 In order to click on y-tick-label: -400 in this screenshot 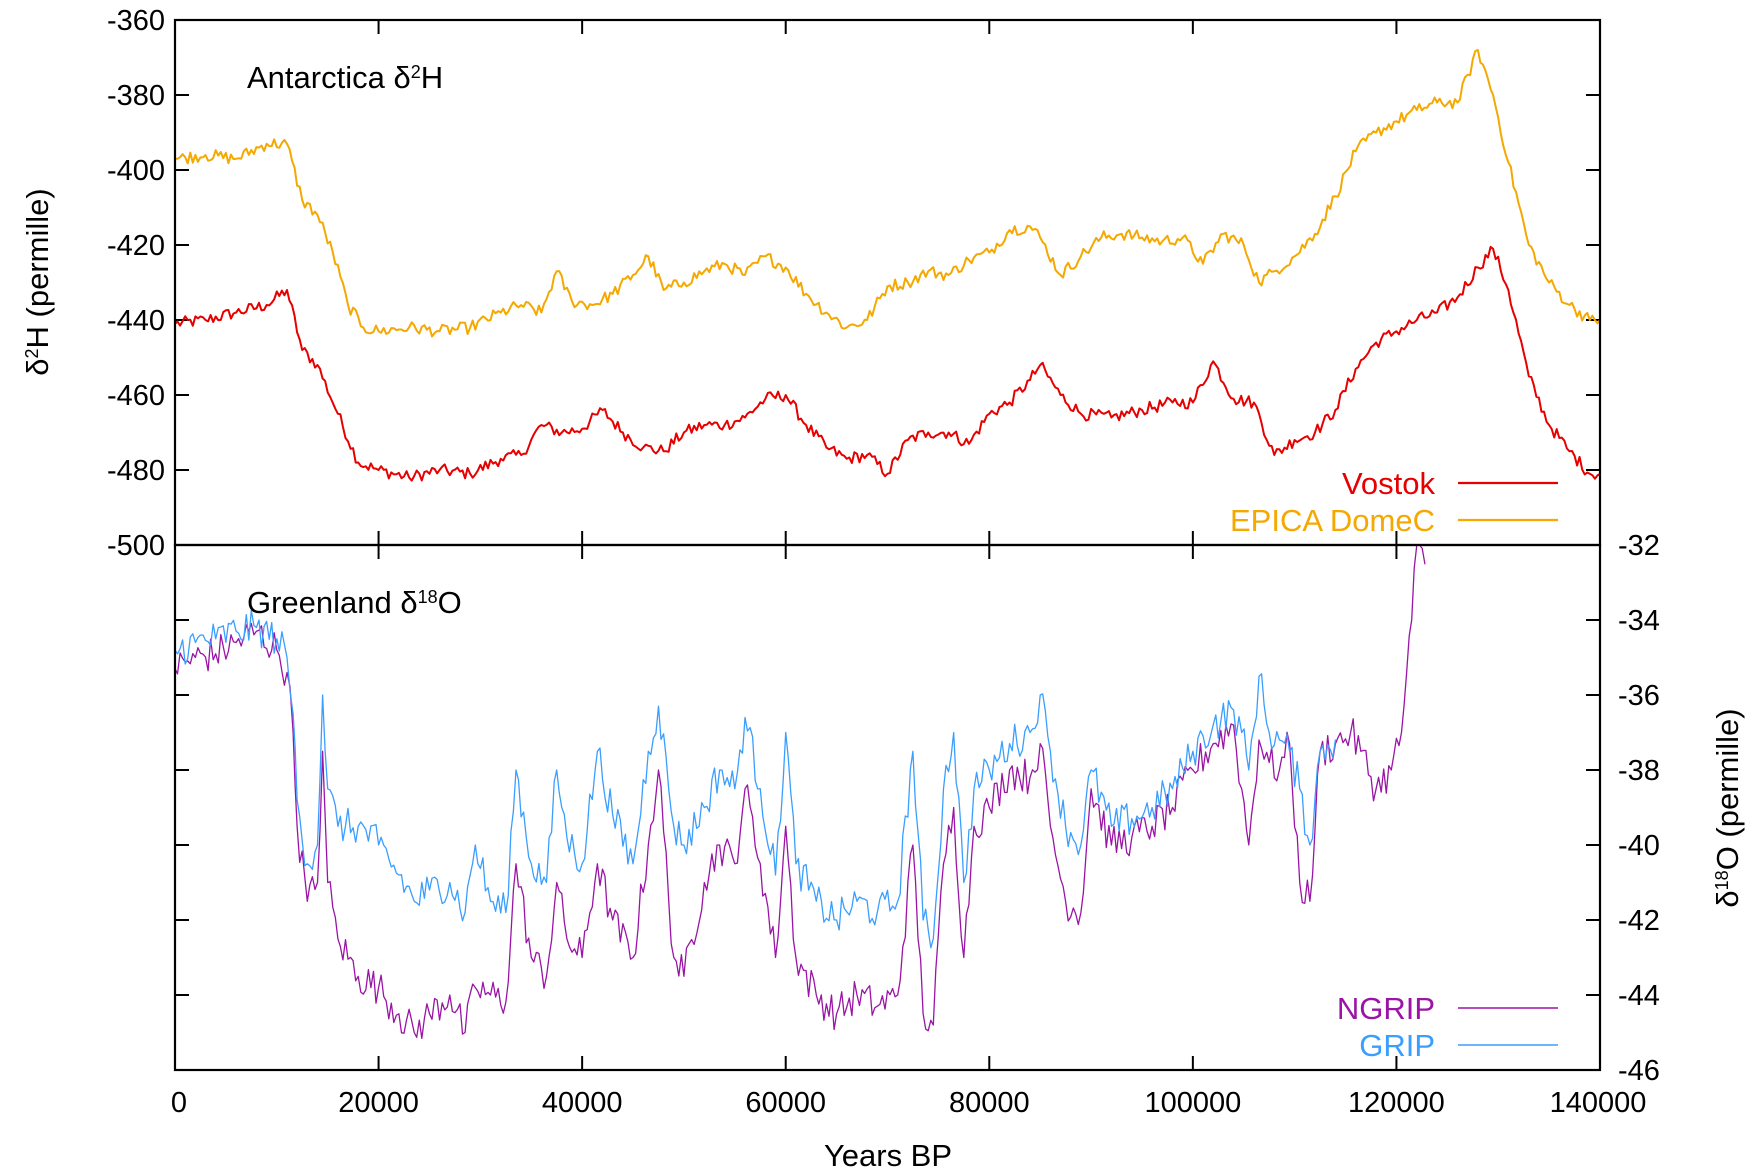, I will do `click(136, 171)`.